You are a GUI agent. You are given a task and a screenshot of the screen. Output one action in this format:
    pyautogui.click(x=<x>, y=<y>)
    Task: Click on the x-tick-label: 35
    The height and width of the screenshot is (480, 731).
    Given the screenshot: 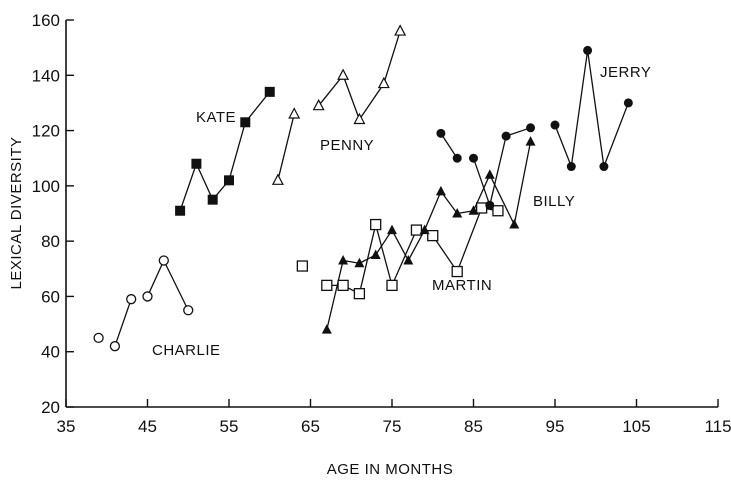 What is the action you would take?
    pyautogui.click(x=66, y=426)
    